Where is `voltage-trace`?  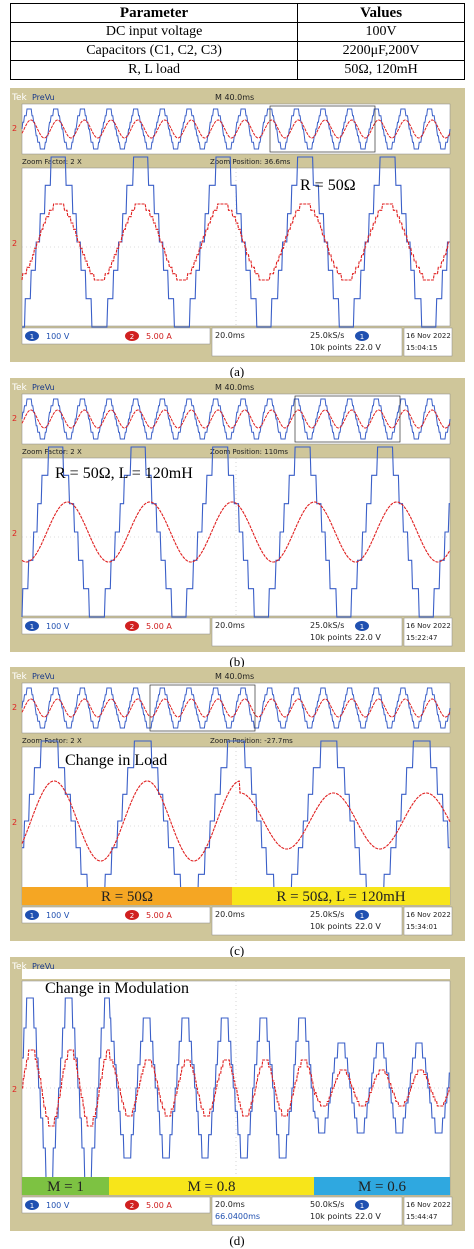
voltage-trace is located at coordinates (236, 242).